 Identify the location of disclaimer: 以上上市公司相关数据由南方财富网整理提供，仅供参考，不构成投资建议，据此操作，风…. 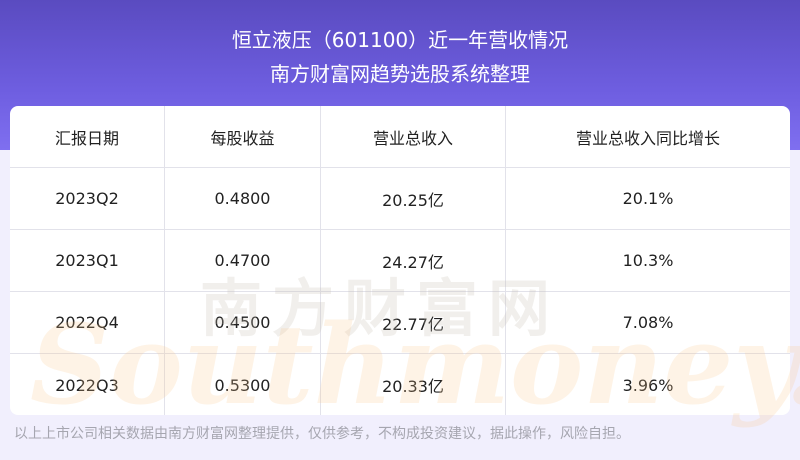
(322, 434).